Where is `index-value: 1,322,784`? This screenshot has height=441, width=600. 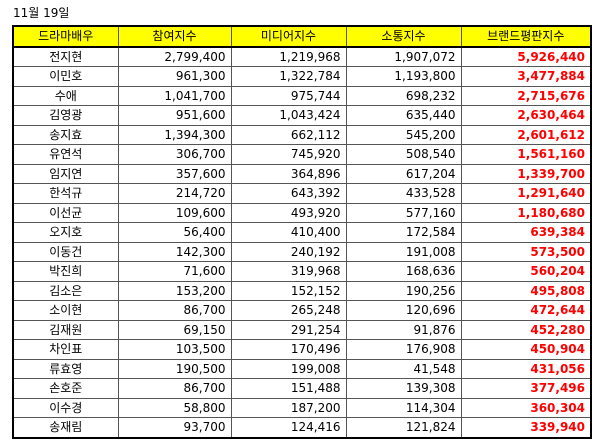 index-value: 1,322,784 is located at coordinates (288, 76).